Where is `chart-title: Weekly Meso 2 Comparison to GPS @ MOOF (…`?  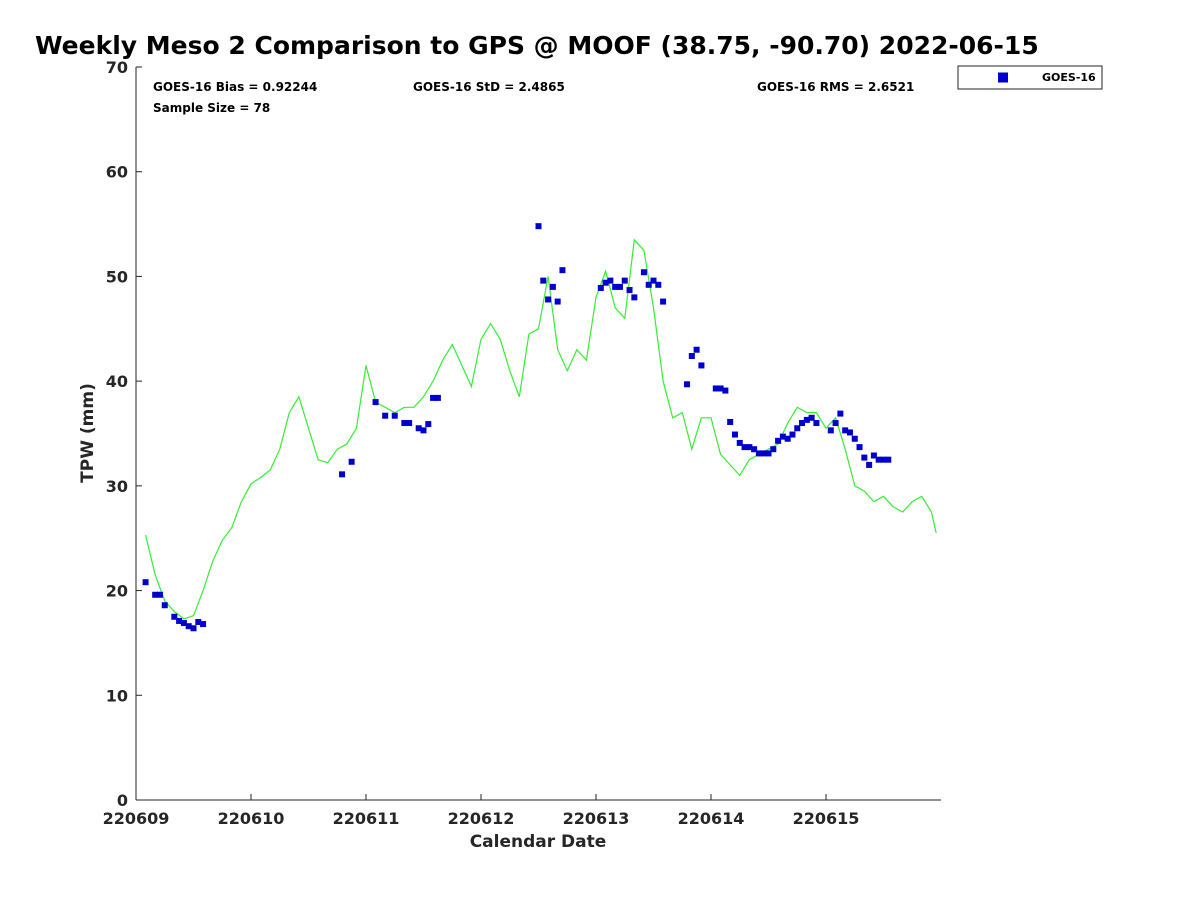
chart-title: Weekly Meso 2 Comparison to GPS @ MOOF (… is located at coordinates (537, 45).